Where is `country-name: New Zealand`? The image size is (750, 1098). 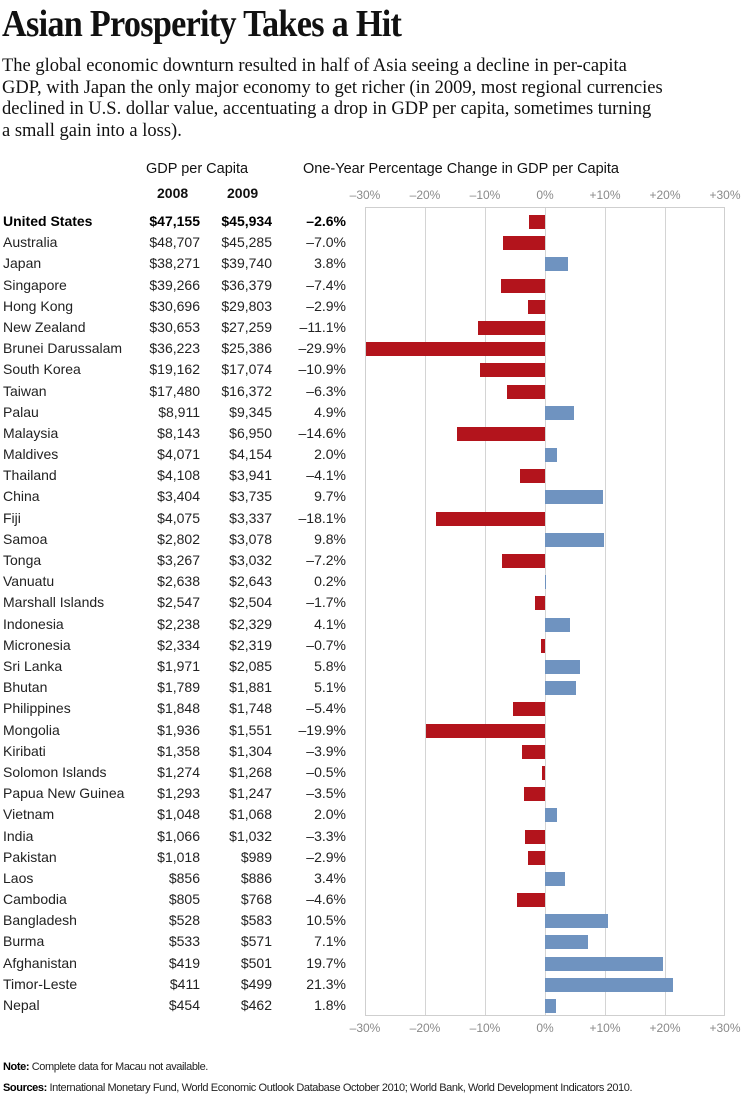 country-name: New Zealand is located at coordinates (44, 326).